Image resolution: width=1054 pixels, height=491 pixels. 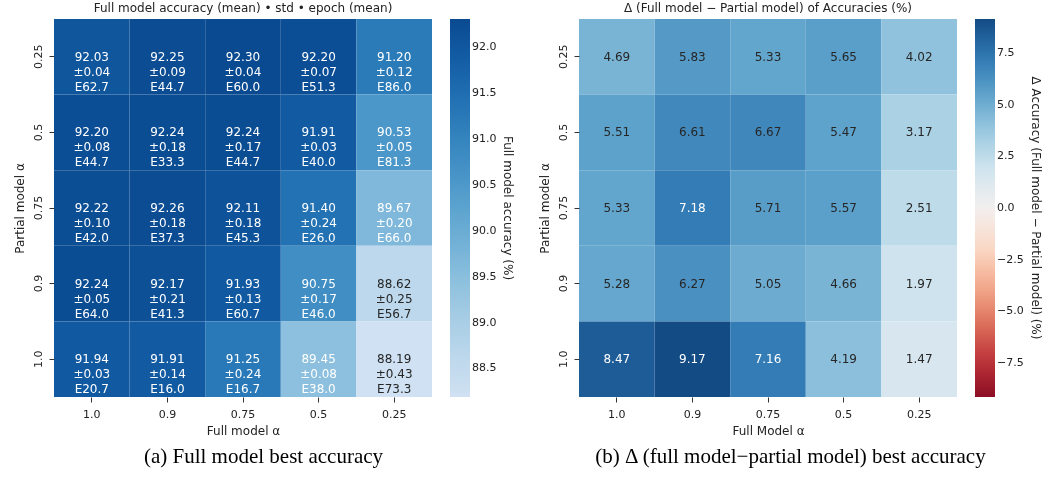 What do you see at coordinates (394, 147) in the screenshot?
I see `data-label: 90.53 ±0.05 E81.3` at bounding box center [394, 147].